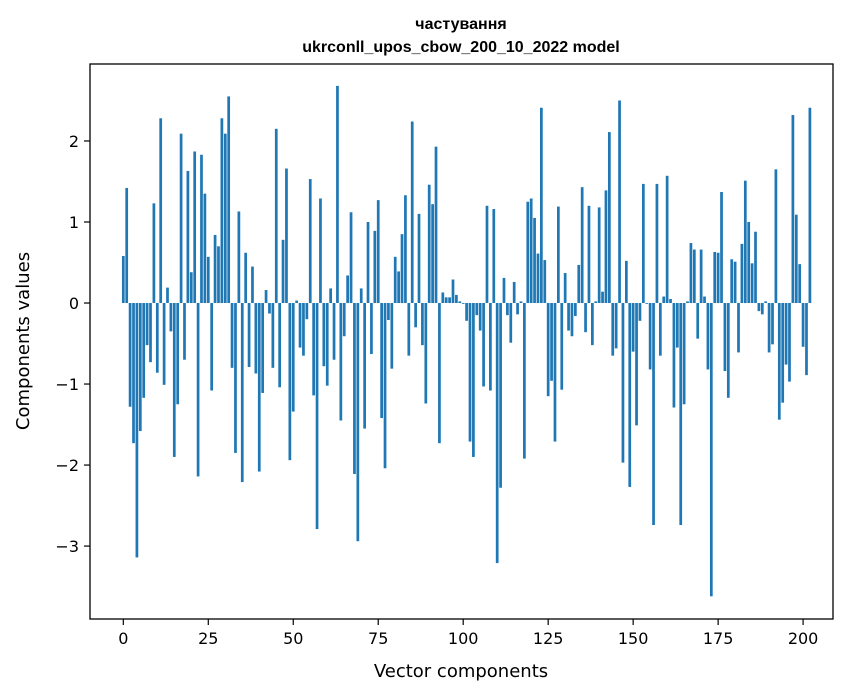  What do you see at coordinates (67, 465) in the screenshot?
I see `y-tick-label: −2` at bounding box center [67, 465].